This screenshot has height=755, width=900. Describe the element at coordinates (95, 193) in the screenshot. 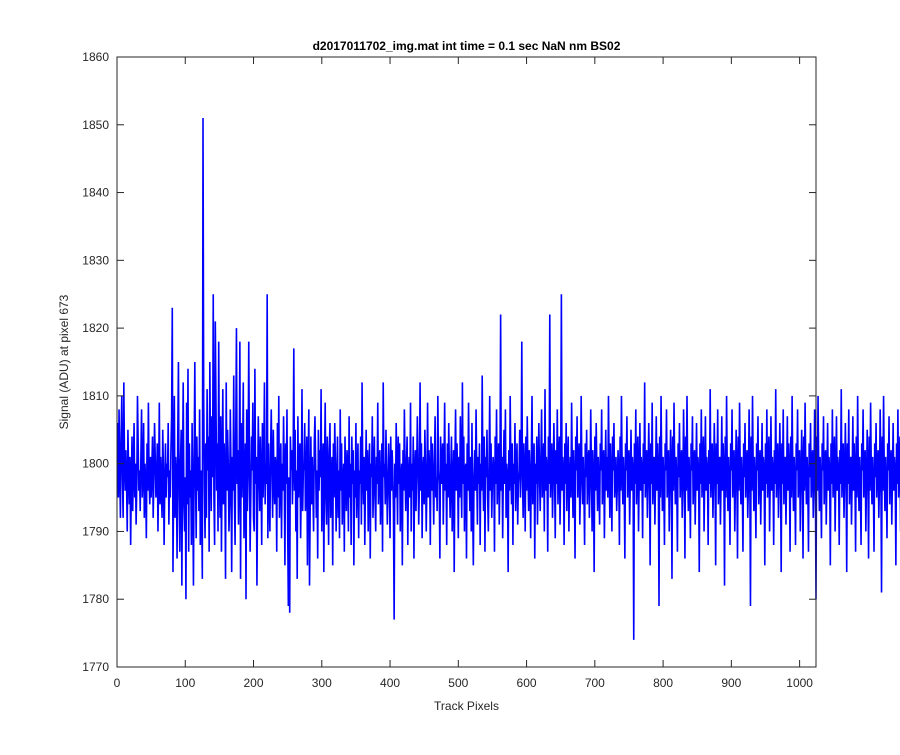

I see `y-tick-label: 1840` at that location.